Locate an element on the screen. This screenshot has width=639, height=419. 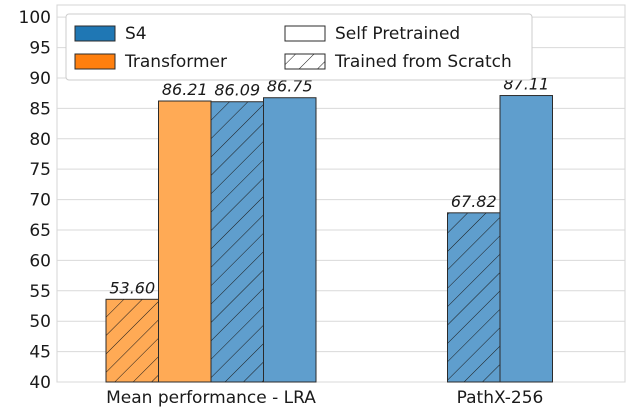
y-tick-label: 60 is located at coordinates (40, 261).